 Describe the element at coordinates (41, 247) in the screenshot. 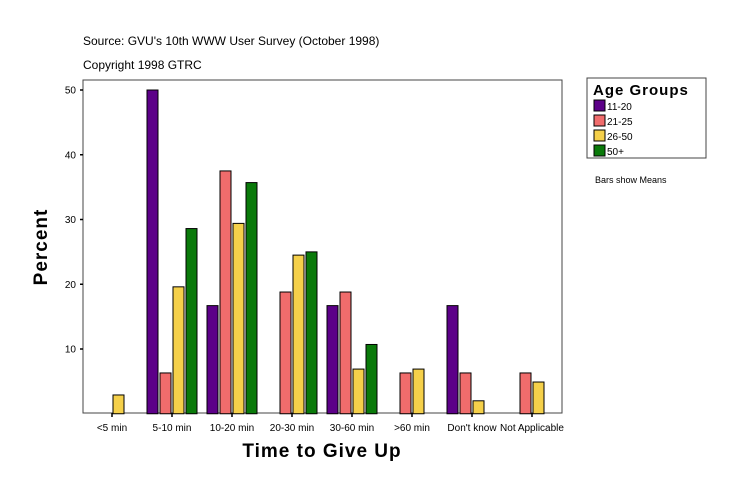

I see `y-axis-title: Percent` at that location.